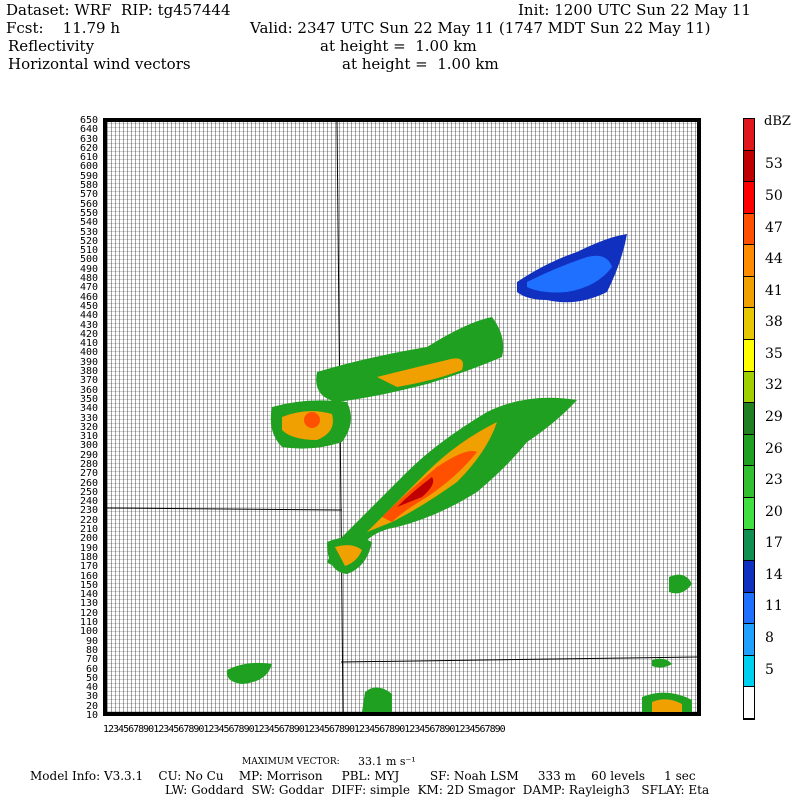  What do you see at coordinates (398, 46) in the screenshot?
I see `field-reflectivity-level: at height = 1.00 km` at bounding box center [398, 46].